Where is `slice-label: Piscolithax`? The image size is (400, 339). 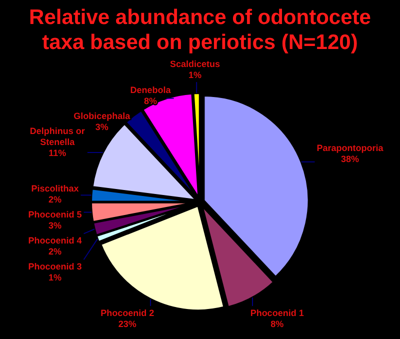 slice-label: Piscolithax is located at coordinates (55, 189).